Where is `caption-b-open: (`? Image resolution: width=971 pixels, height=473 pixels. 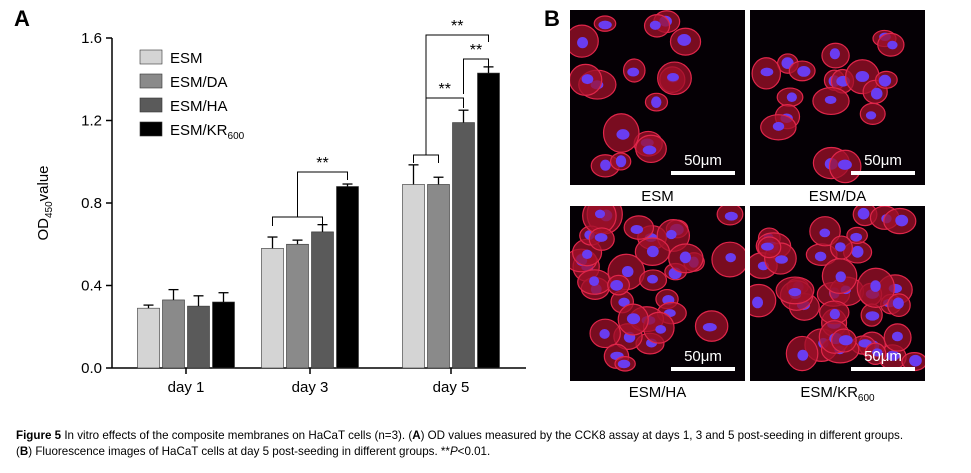 caption-b-open: ( is located at coordinates (18, 451).